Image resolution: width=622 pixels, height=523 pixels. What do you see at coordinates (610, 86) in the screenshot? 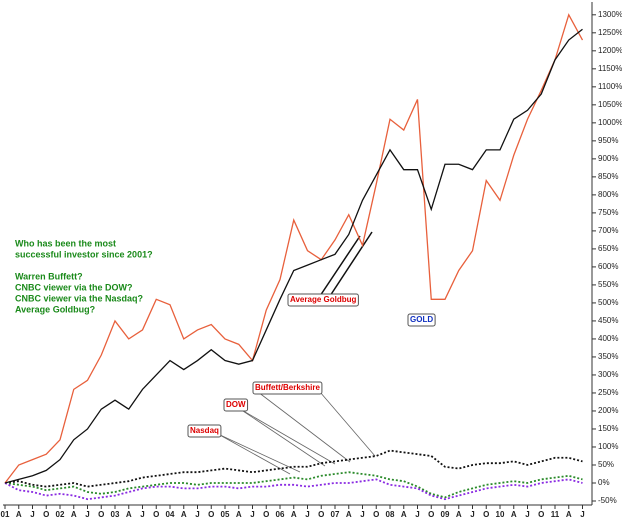
I see `y-tick-label: 1100%` at bounding box center [610, 86].